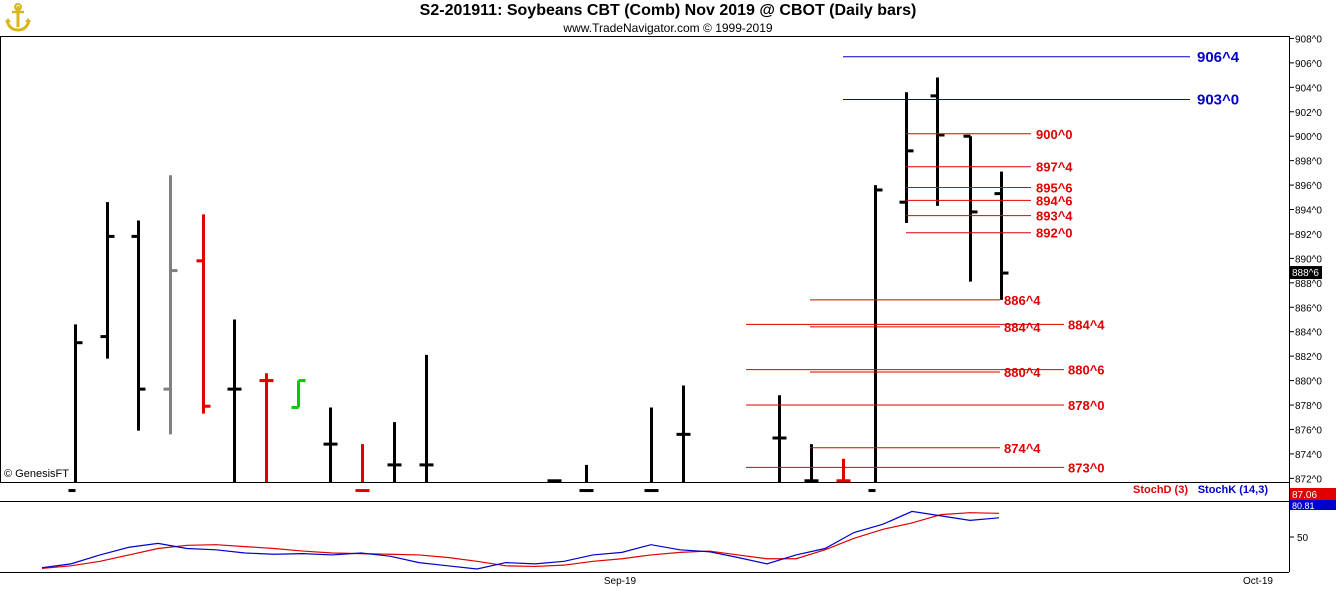 The width and height of the screenshot is (1336, 591). What do you see at coordinates (1022, 300) in the screenshot?
I see `price-level-label: 886^4` at bounding box center [1022, 300].